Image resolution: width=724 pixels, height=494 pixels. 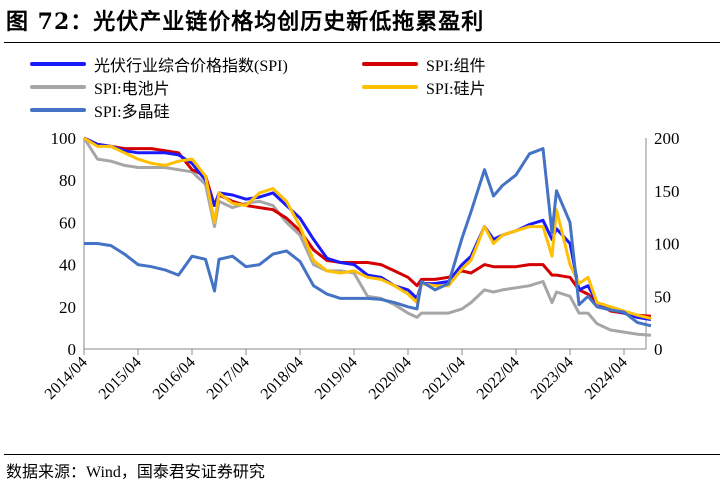 I want to click on x-tick-label: 2021/04, so click(x=444, y=378).